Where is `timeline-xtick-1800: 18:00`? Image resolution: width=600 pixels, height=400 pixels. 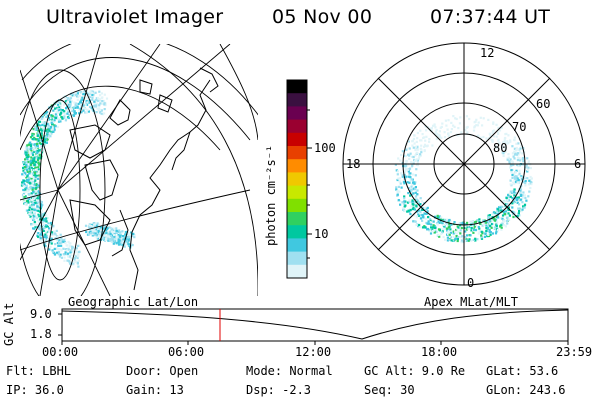
timeline-xtick-1800: 18:00 is located at coordinates (439, 352).